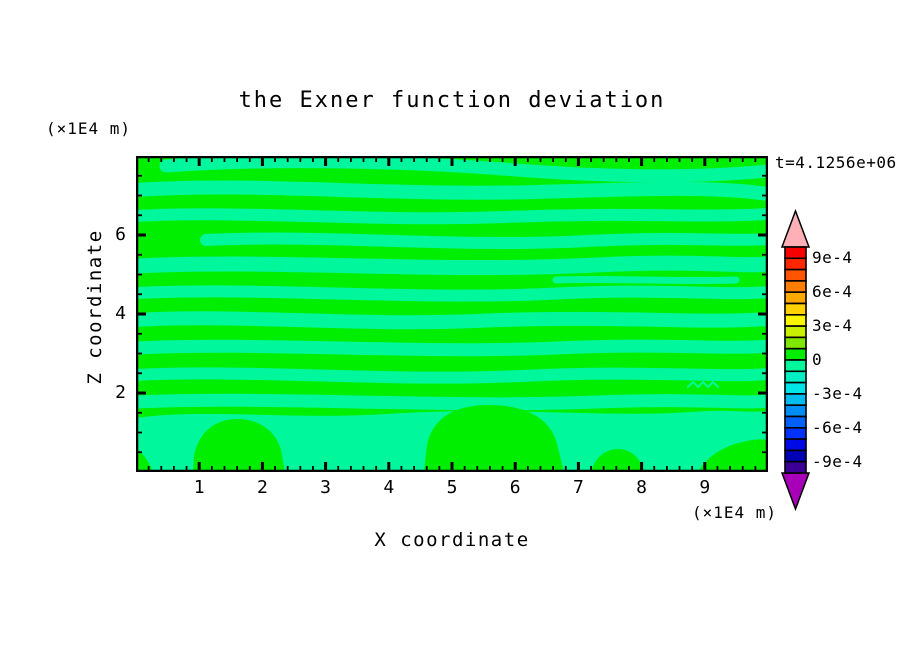 The image size is (904, 654). I want to click on x-tick-label: 7, so click(578, 487).